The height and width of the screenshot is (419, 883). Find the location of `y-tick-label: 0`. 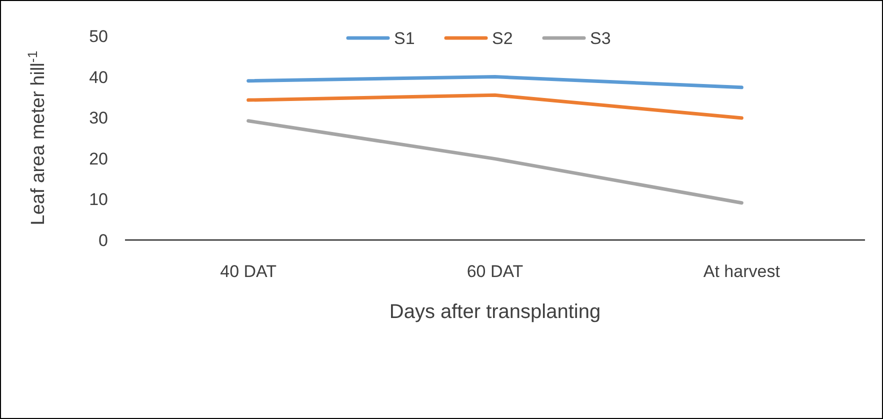

y-tick-label: 0 is located at coordinates (103, 240).